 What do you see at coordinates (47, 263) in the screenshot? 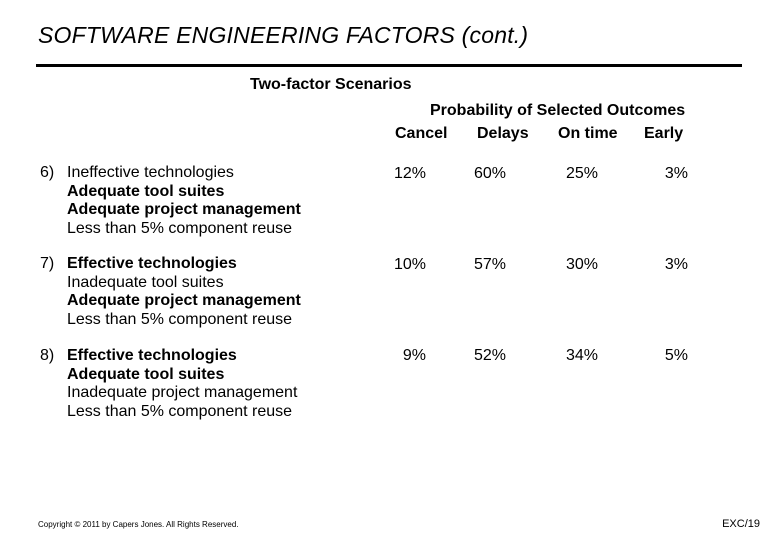
I see `scenario-number: 7)` at bounding box center [47, 263].